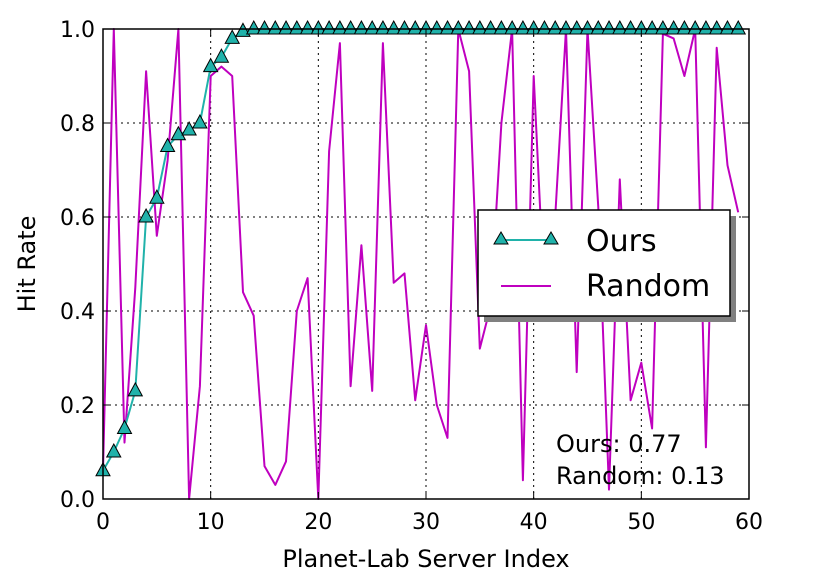 The width and height of the screenshot is (830, 581). What do you see at coordinates (641, 522) in the screenshot?
I see `x-tick-label: 50` at bounding box center [641, 522].